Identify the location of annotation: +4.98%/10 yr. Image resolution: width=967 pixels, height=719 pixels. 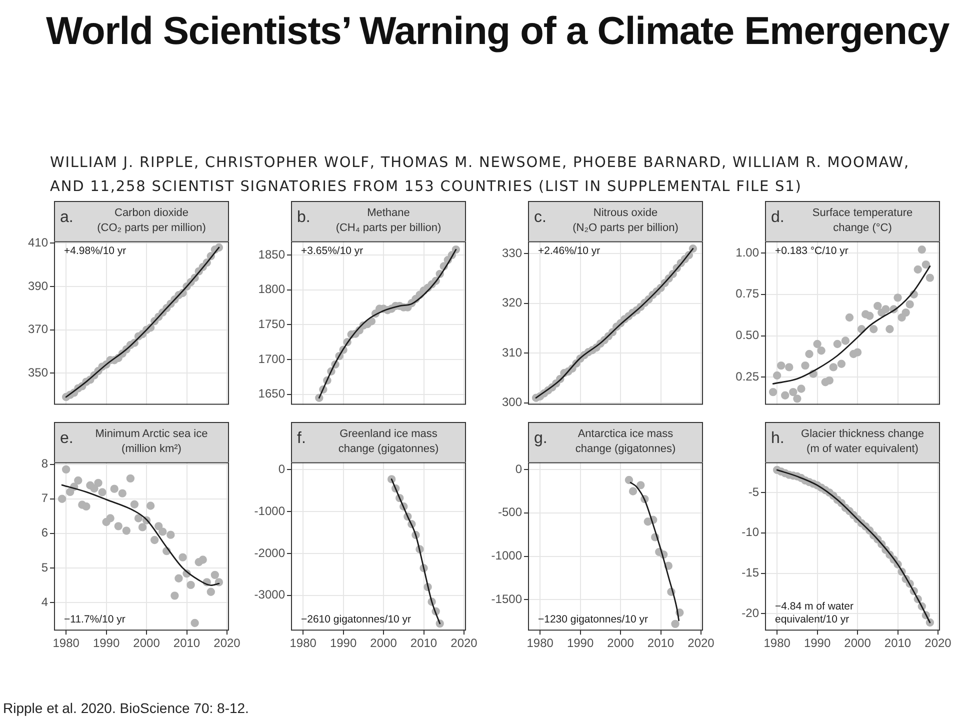
(95, 251).